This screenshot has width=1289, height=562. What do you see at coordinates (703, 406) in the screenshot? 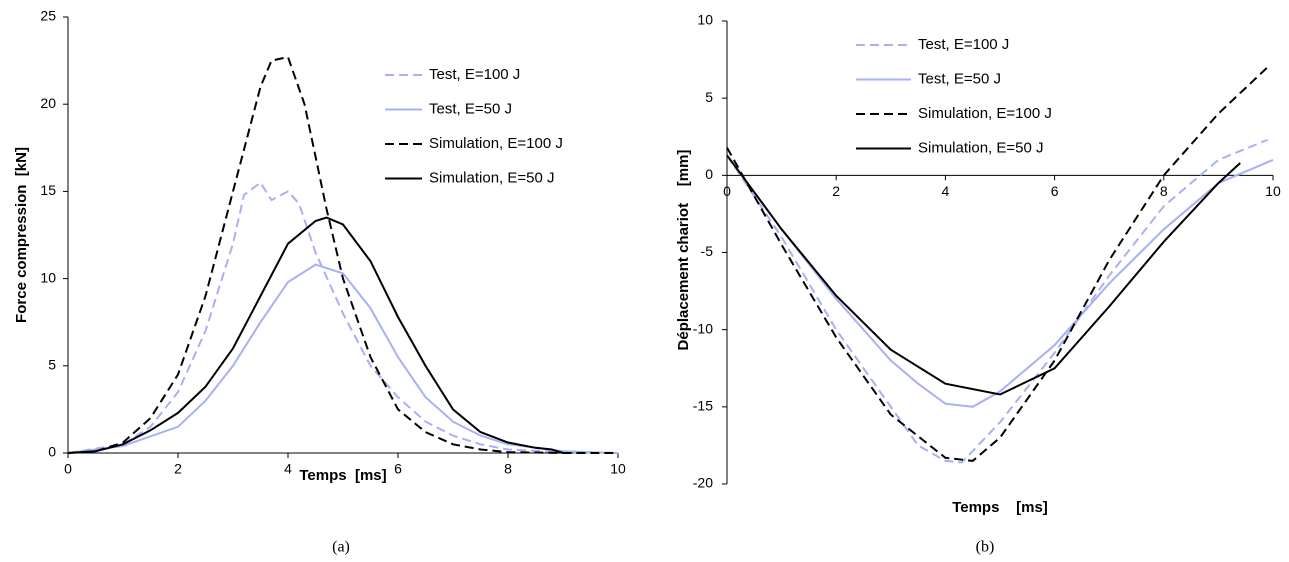
I see `y-tick-label: -15` at bounding box center [703, 406].